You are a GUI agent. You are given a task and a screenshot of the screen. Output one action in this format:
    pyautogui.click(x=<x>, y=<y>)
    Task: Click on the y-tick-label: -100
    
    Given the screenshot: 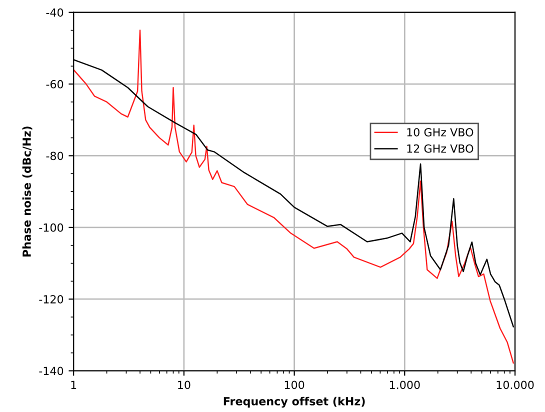 What is the action you would take?
    pyautogui.click(x=51, y=227)
    